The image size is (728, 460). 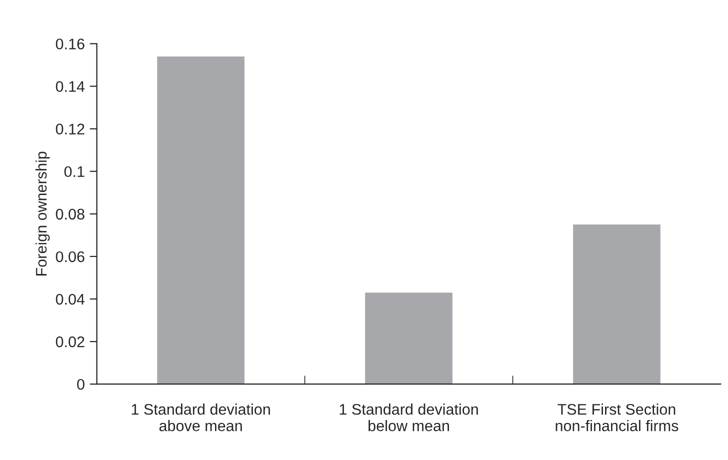 What do you see at coordinates (70, 86) in the screenshot?
I see `y-tick-label: 0.14` at bounding box center [70, 86].